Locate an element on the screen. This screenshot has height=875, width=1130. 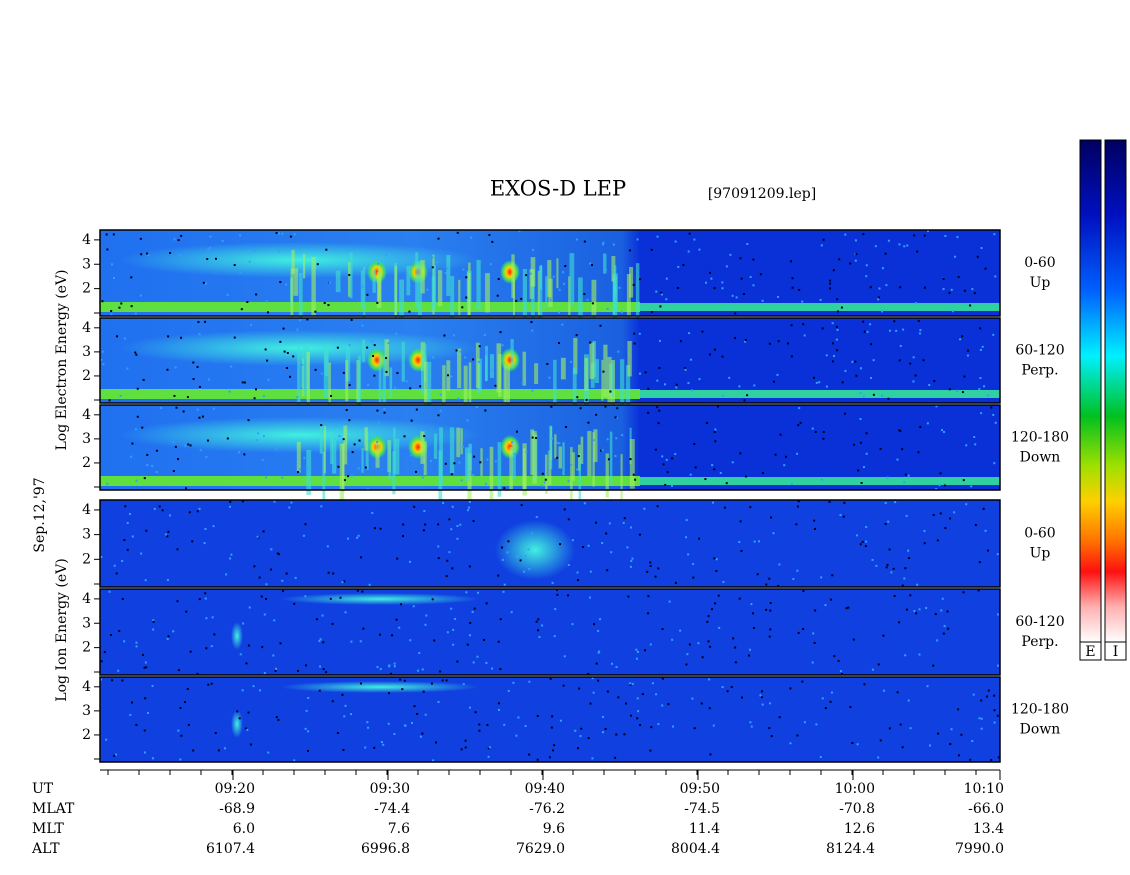
y-tick-label: 3 is located at coordinates (86, 439).